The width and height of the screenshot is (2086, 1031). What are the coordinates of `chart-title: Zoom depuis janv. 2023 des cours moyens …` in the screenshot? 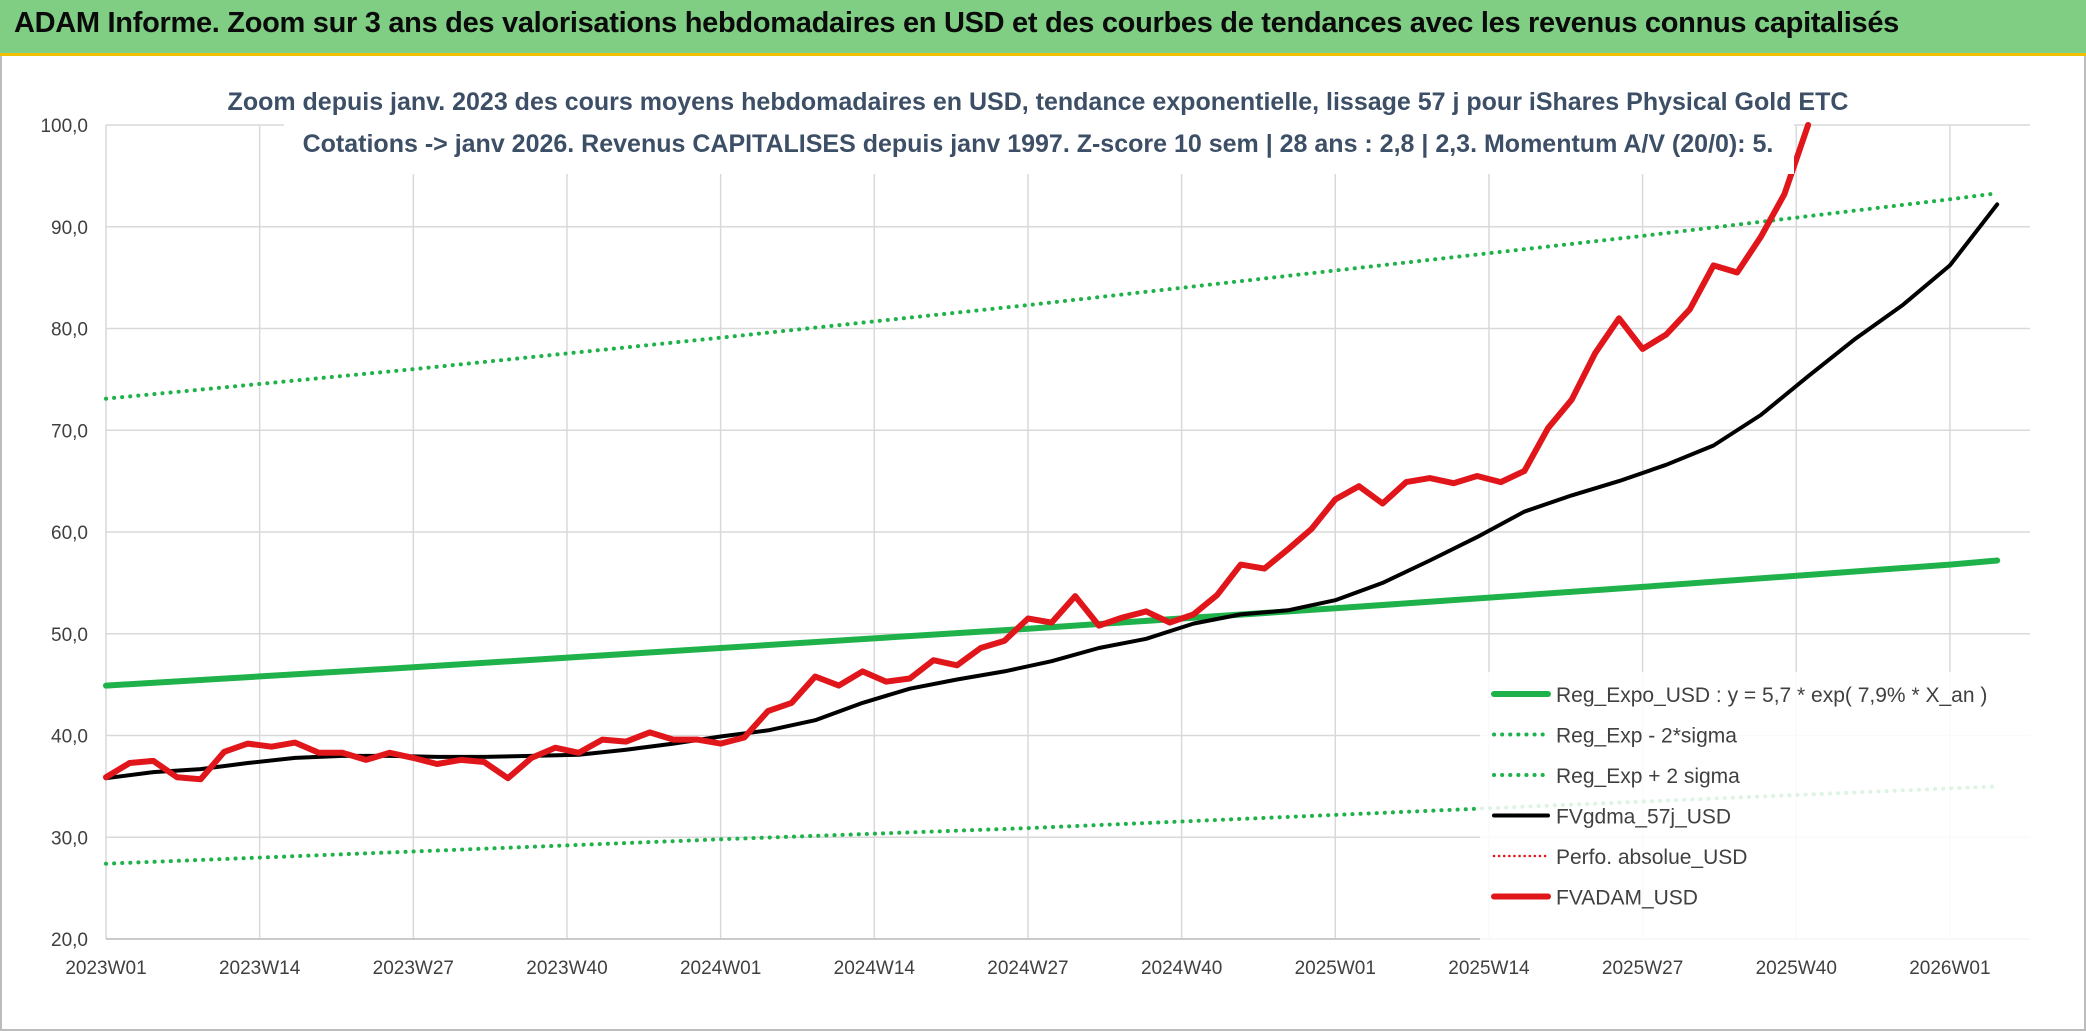 It's located at (1038, 102).